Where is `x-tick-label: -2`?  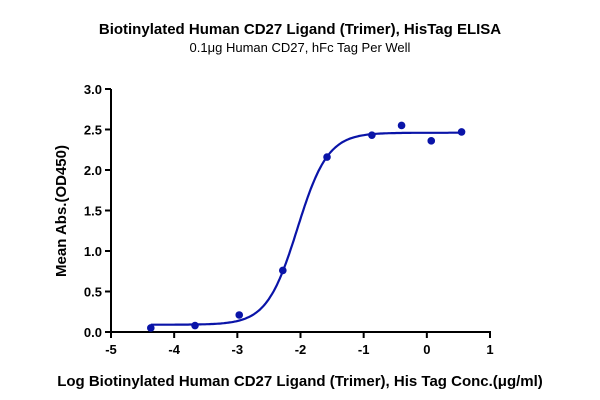
x-tick-label: -2 is located at coordinates (301, 349).